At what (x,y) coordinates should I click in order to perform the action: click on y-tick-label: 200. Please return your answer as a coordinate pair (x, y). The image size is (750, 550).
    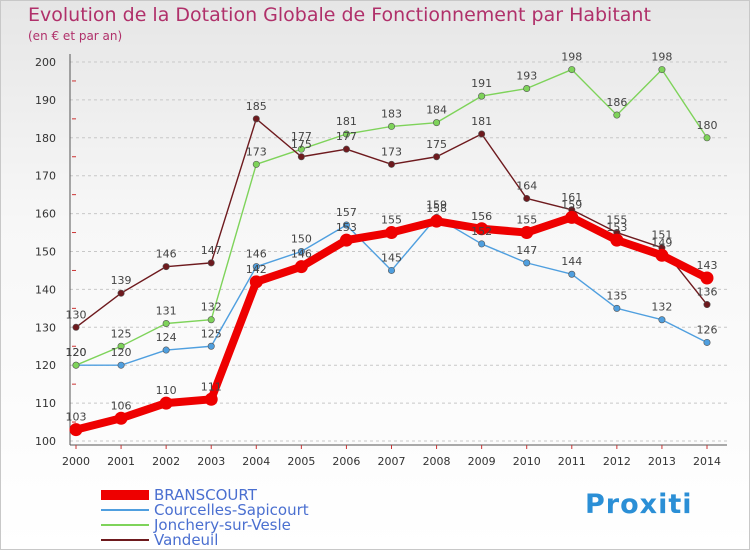
    Looking at the image, I should click on (45, 62).